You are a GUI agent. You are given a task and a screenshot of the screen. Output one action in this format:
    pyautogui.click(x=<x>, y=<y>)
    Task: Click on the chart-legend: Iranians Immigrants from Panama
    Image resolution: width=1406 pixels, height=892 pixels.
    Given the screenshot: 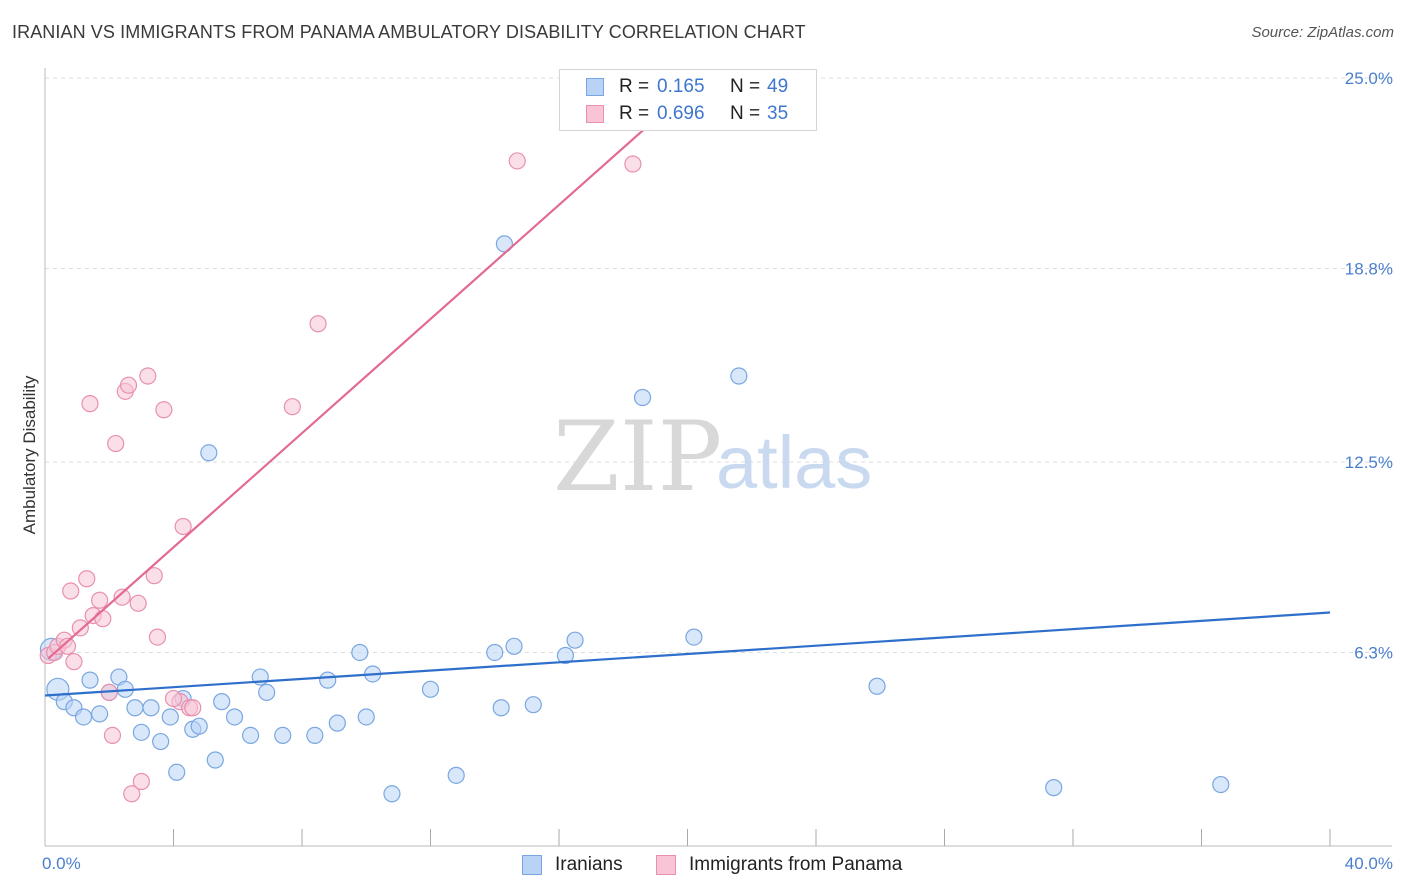 What is the action you would take?
    pyautogui.click(x=703, y=865)
    